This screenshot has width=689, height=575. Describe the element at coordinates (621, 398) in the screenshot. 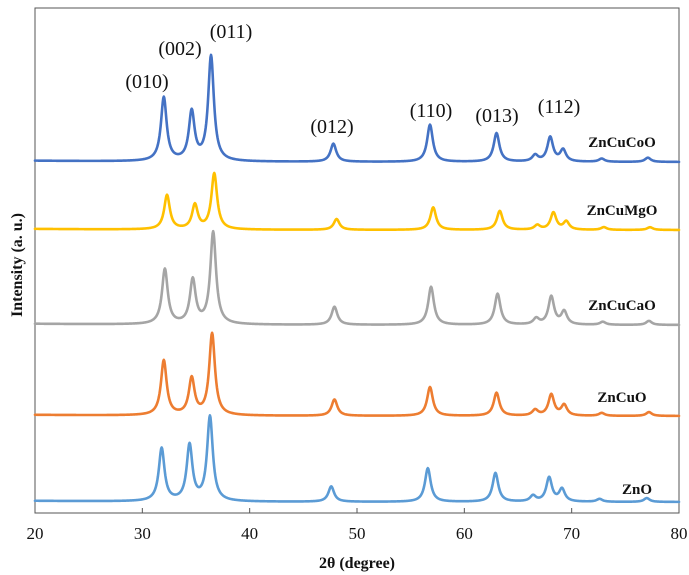

I see `series-label-zncuo: ZnCuO` at that location.